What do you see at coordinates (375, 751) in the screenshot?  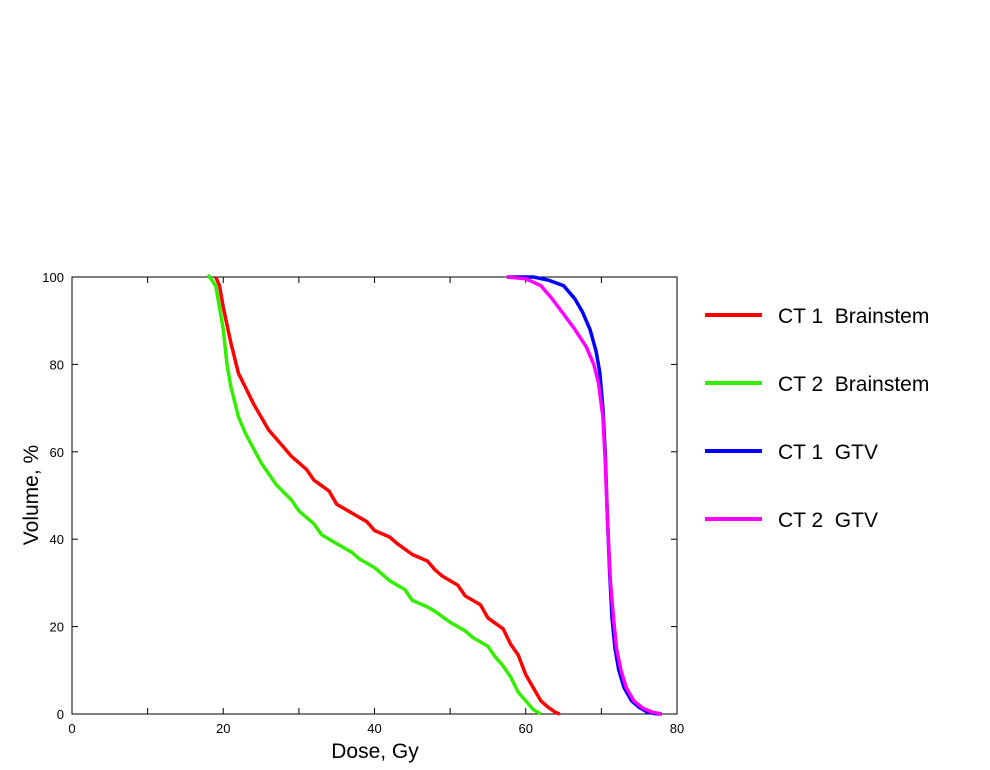 I see `x-axis-label: Dose, Gy` at bounding box center [375, 751].